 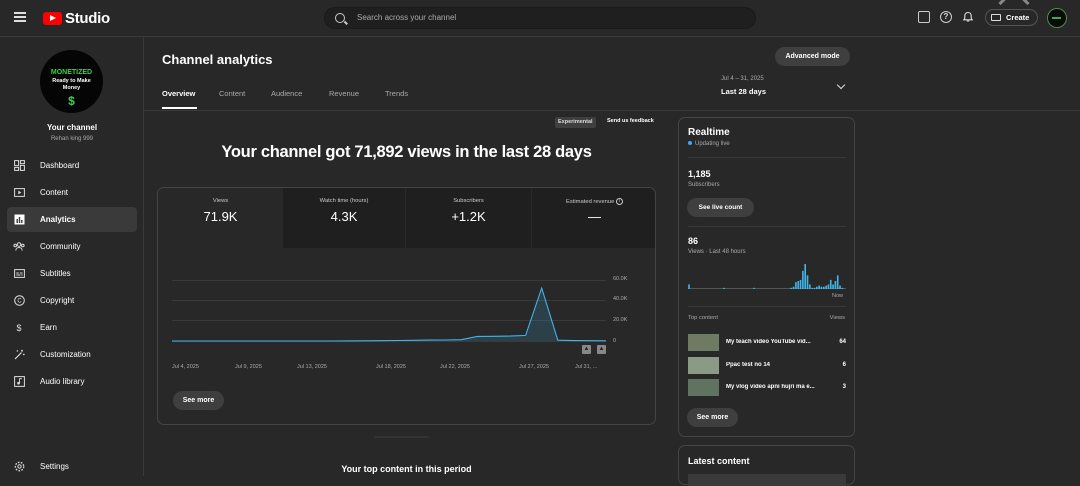 What do you see at coordinates (220, 201) in the screenshot?
I see `metric-label: Views` at bounding box center [220, 201].